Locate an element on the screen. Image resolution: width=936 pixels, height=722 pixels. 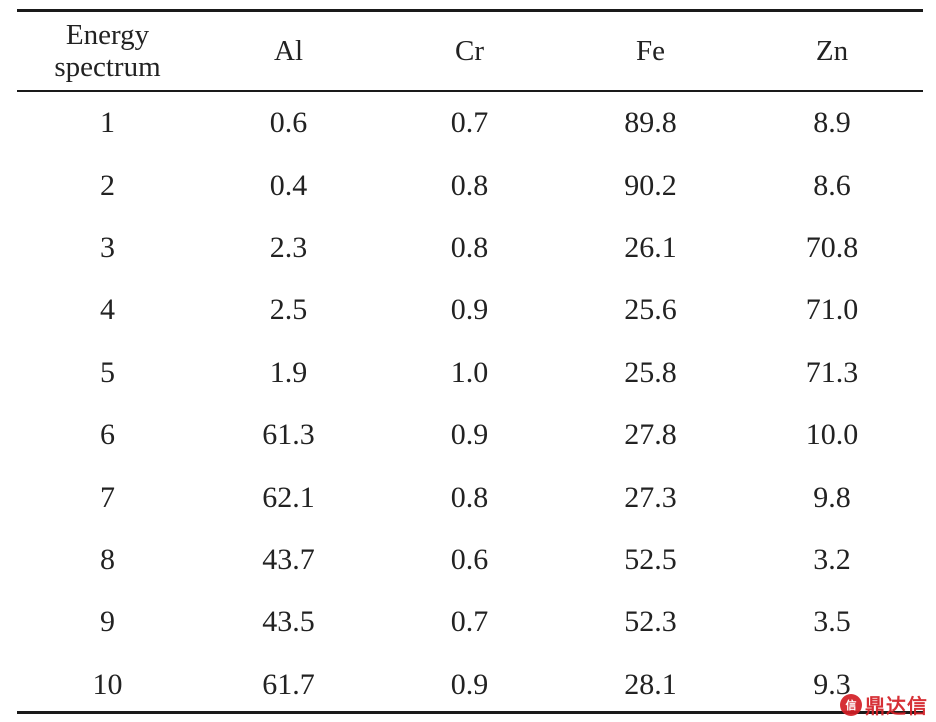
cell-zn: 3.5 is located at coordinates (832, 622).